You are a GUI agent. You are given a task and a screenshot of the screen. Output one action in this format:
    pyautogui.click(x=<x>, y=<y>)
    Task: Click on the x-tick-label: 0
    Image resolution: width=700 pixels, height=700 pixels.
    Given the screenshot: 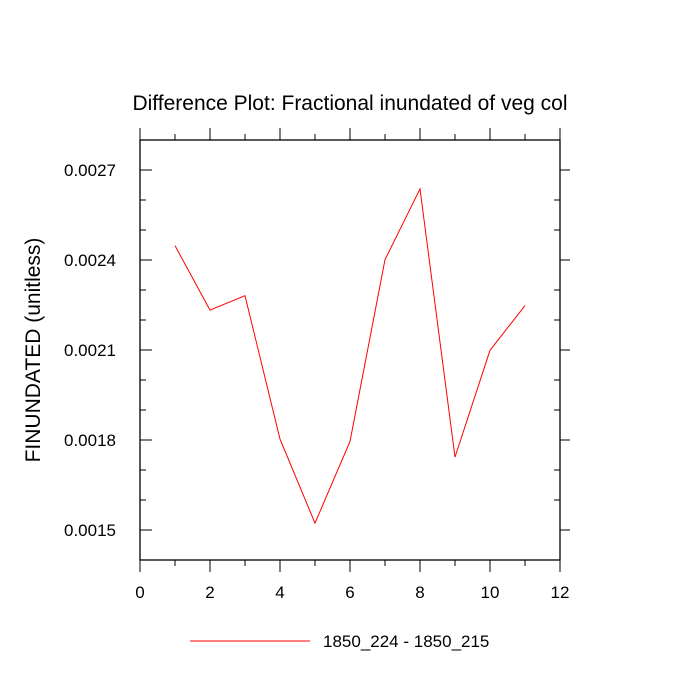 What is the action you would take?
    pyautogui.click(x=139, y=592)
    